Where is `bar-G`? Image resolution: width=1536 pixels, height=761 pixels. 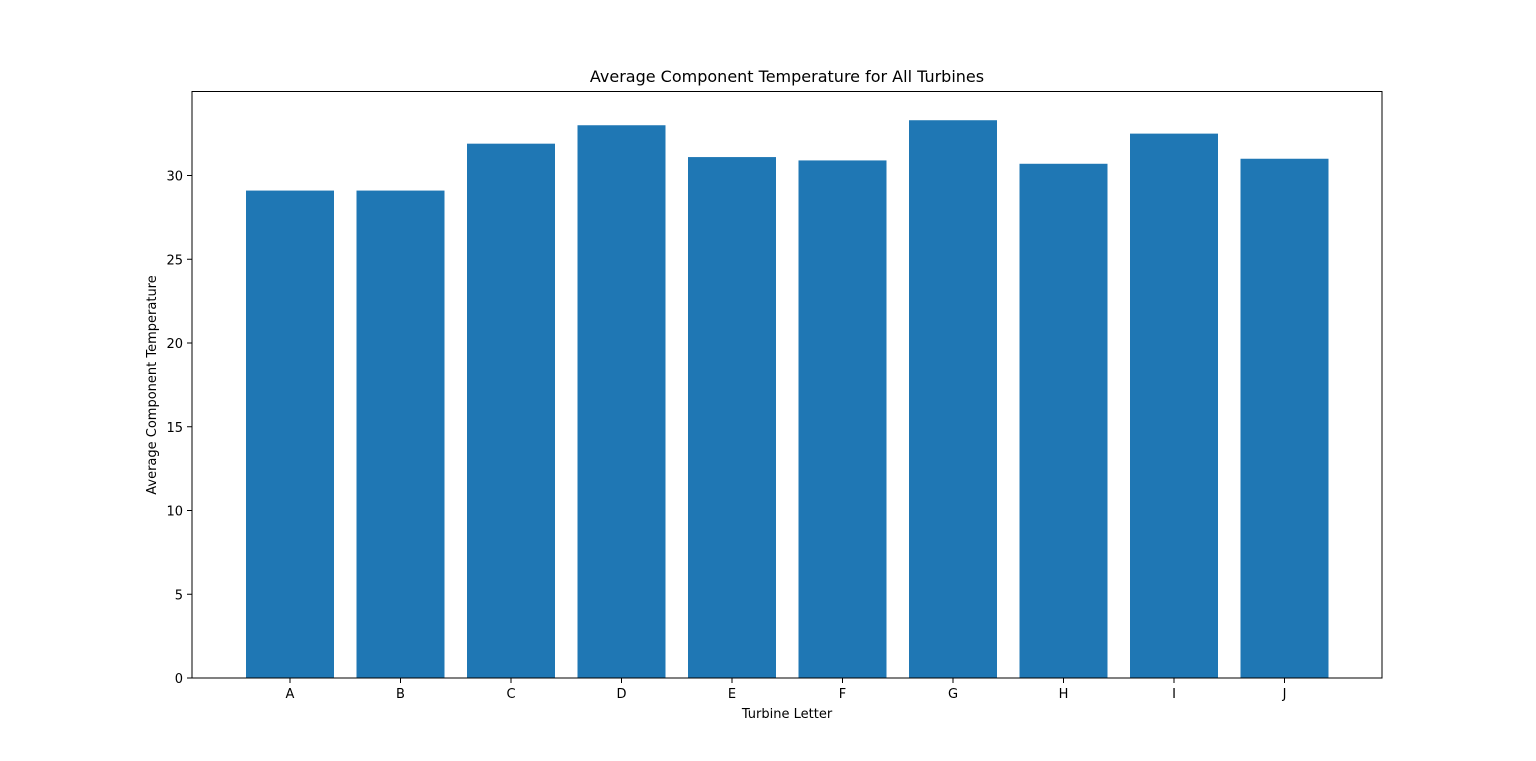
bar-G is located at coordinates (953, 399).